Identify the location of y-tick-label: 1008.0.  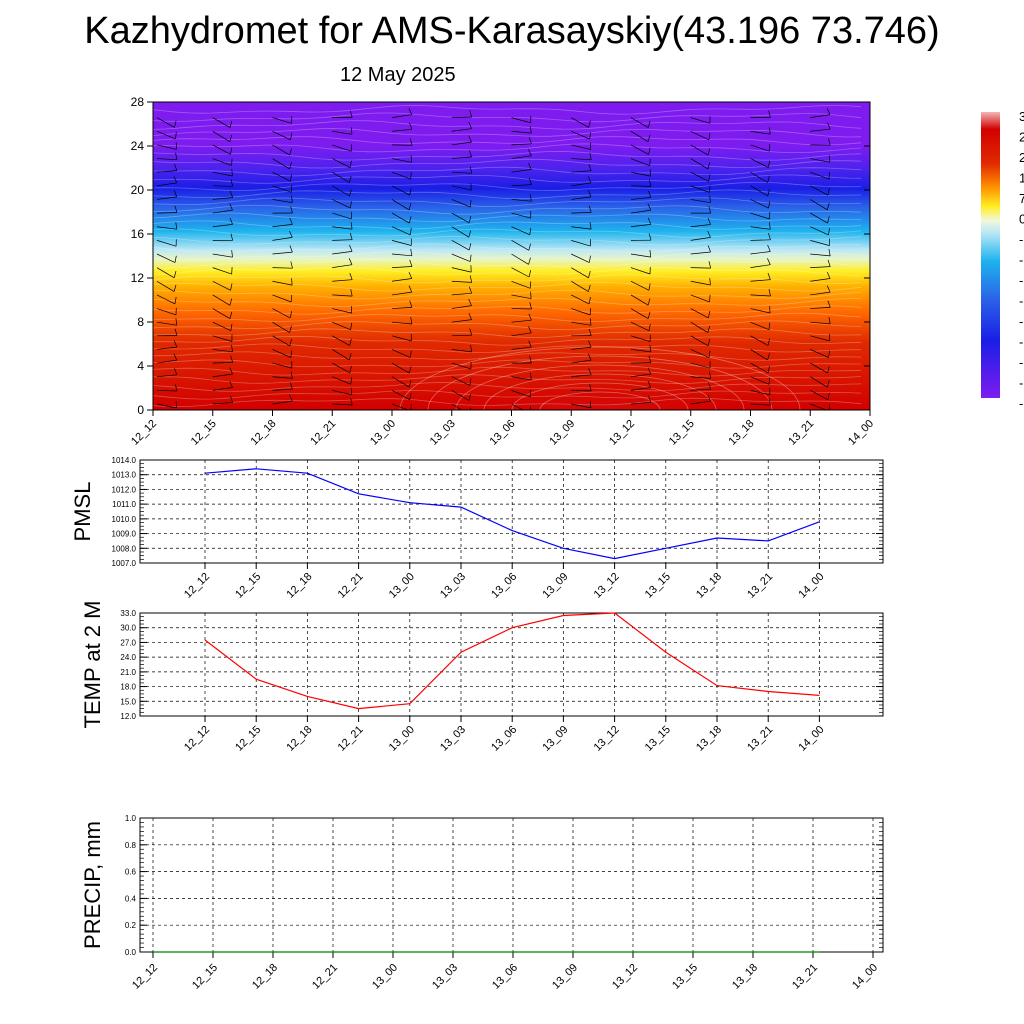
(124, 548).